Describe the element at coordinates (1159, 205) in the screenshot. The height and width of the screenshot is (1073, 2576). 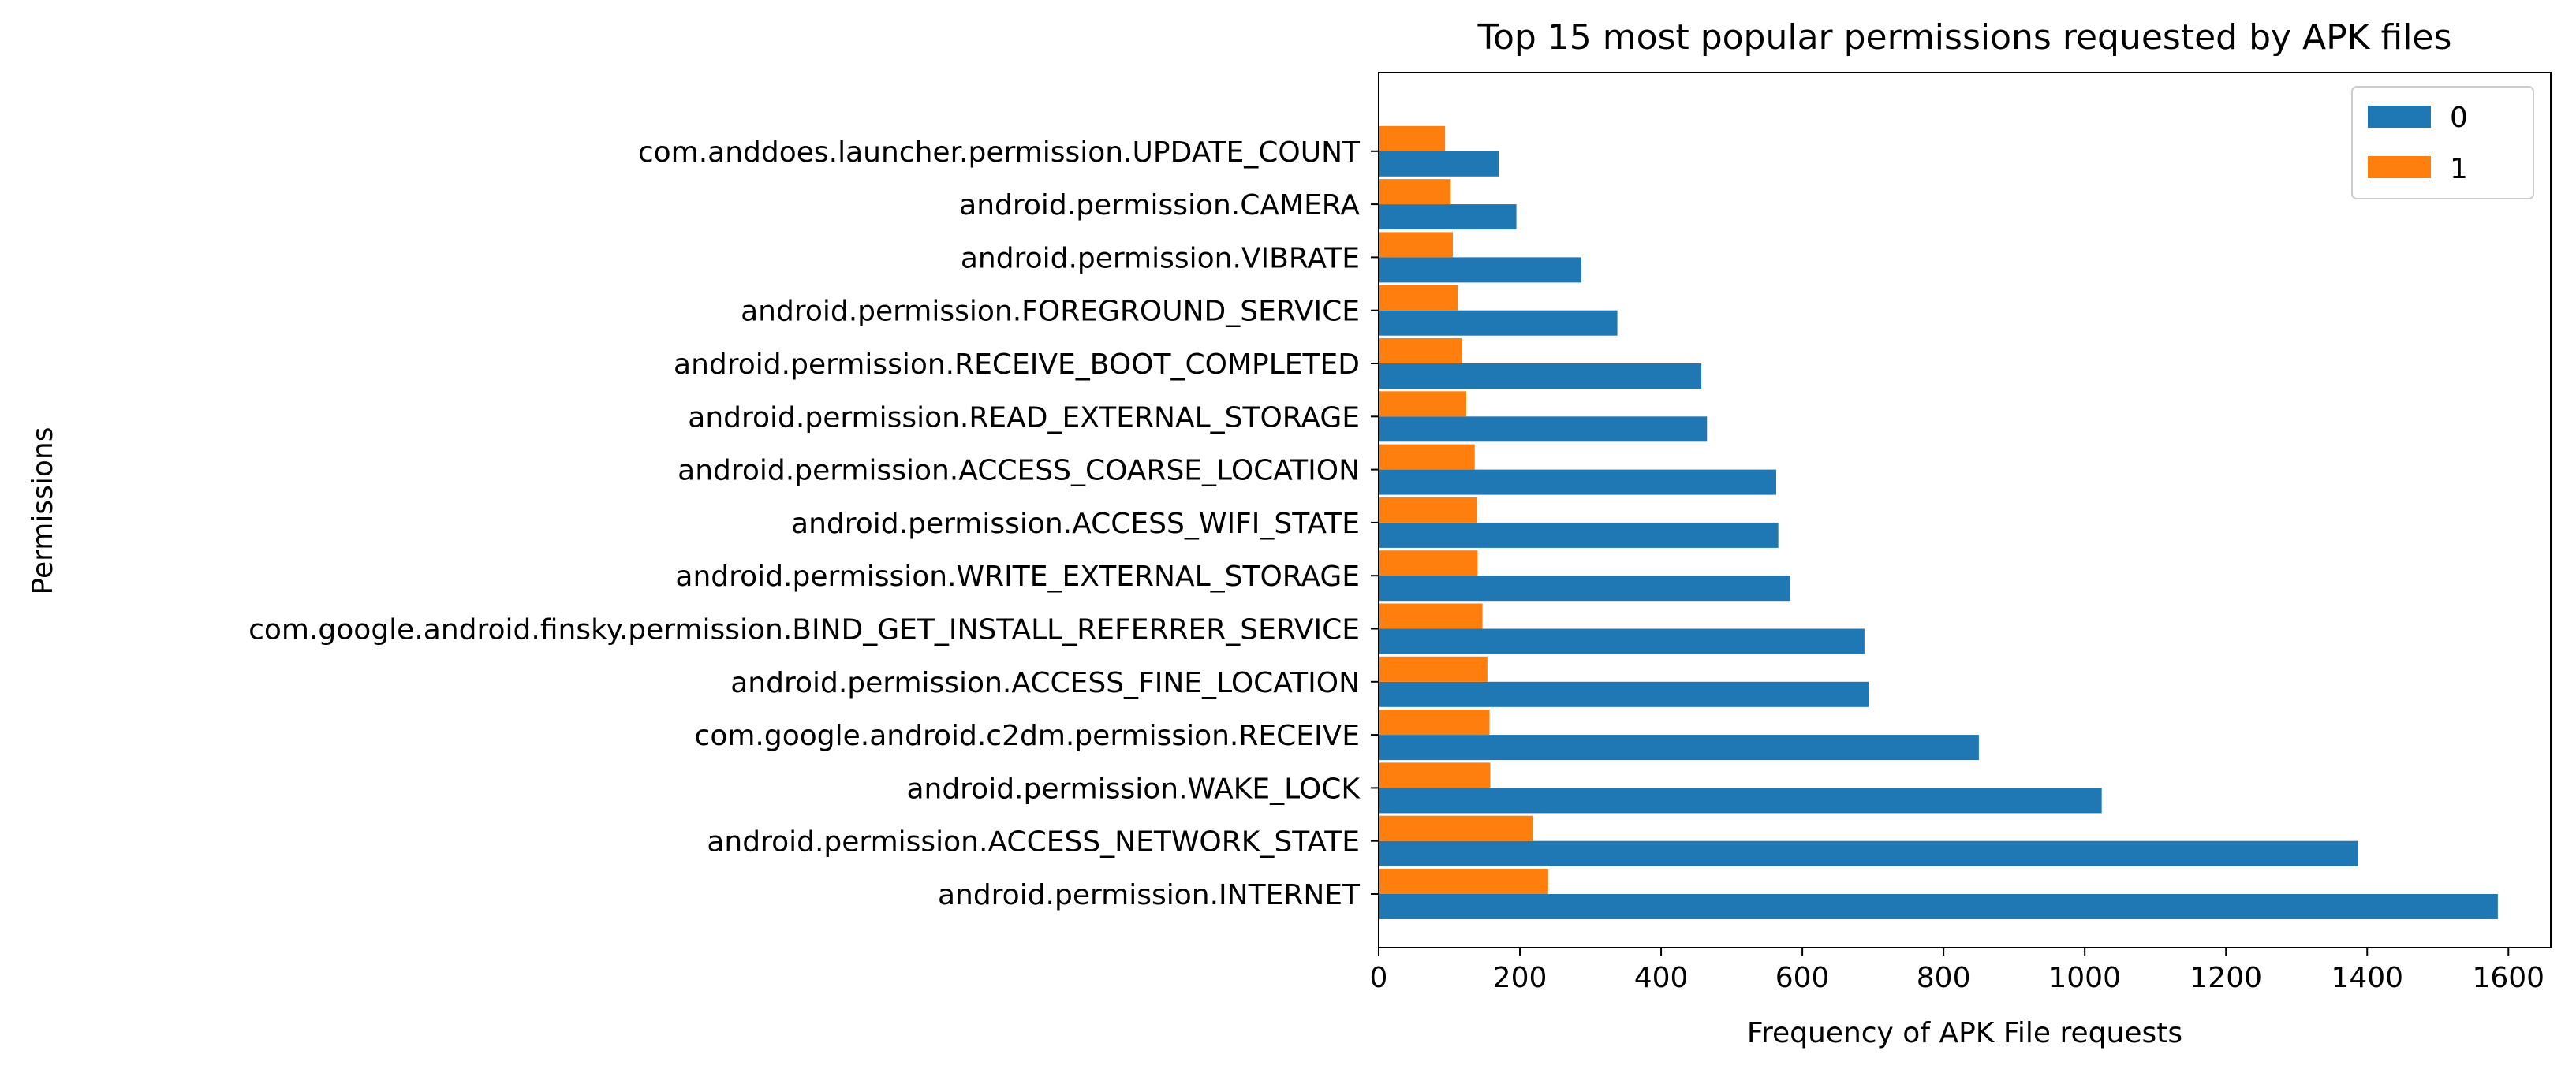
I see `y-tick-label-13: android.permission.CAMERA` at that location.